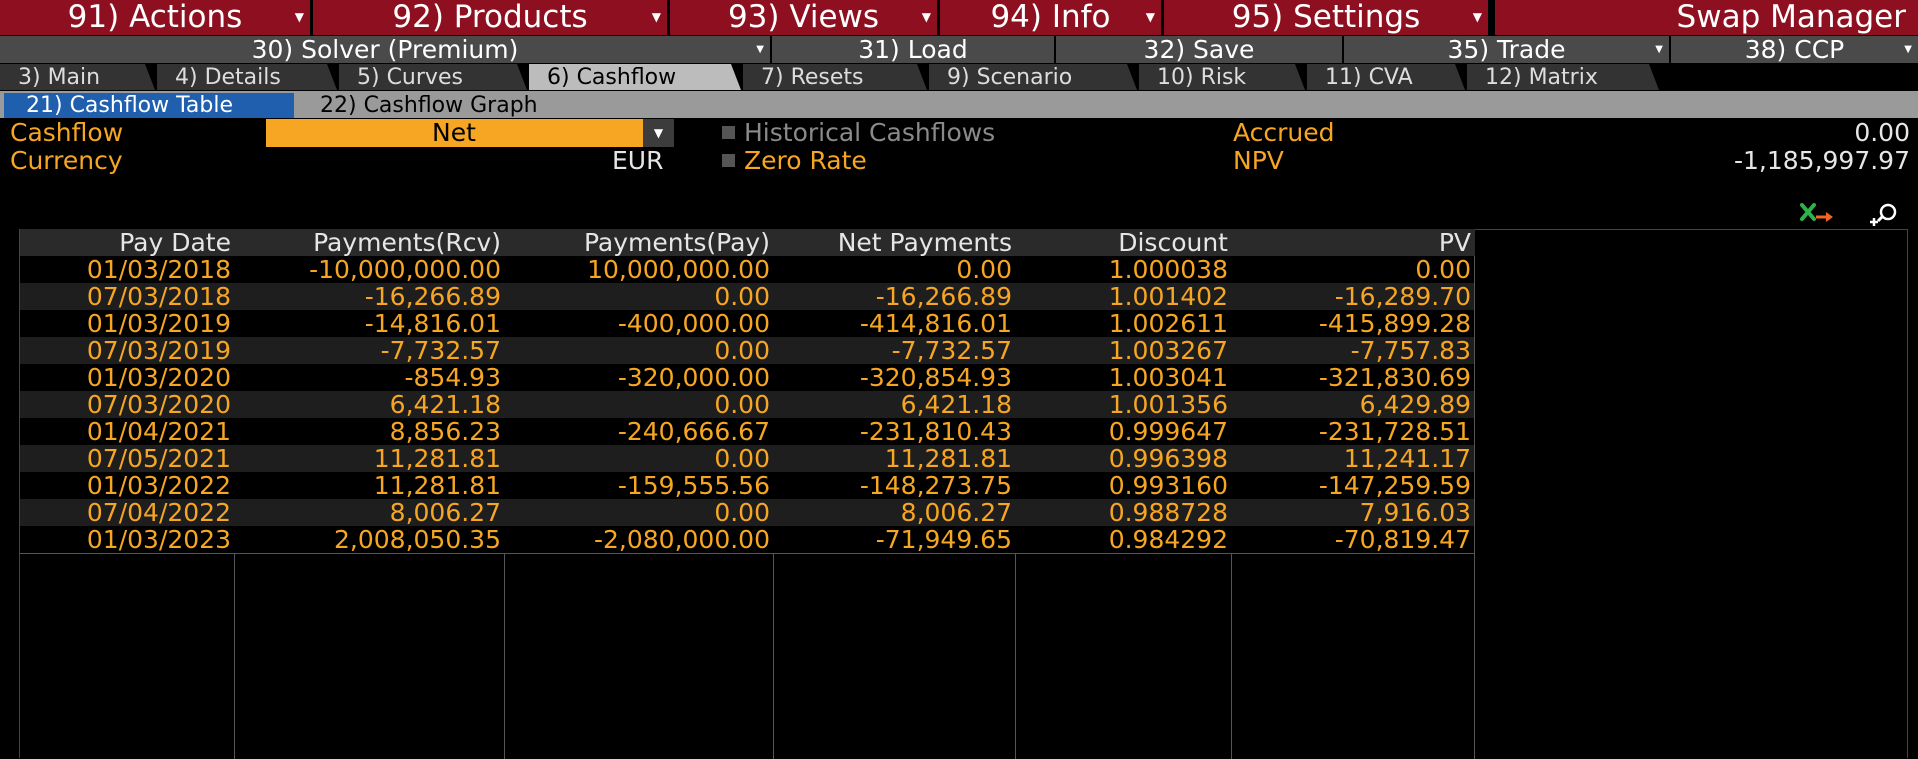 This screenshot has height=759, width=1918. Describe the element at coordinates (956, 512) in the screenshot. I see `cell-net-payments: 8,006.27` at that location.